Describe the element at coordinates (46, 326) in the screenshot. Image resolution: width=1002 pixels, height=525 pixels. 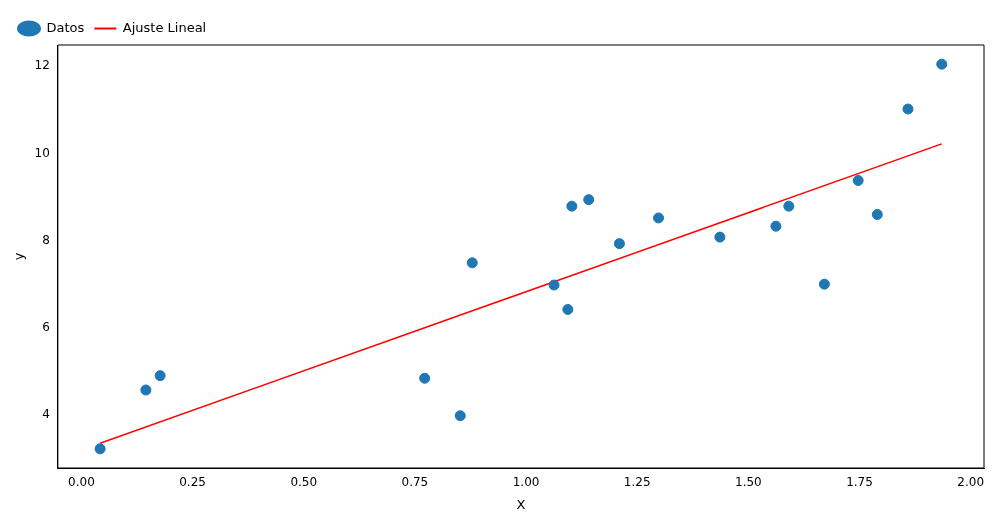
I see `y-tick-label: 6` at that location.